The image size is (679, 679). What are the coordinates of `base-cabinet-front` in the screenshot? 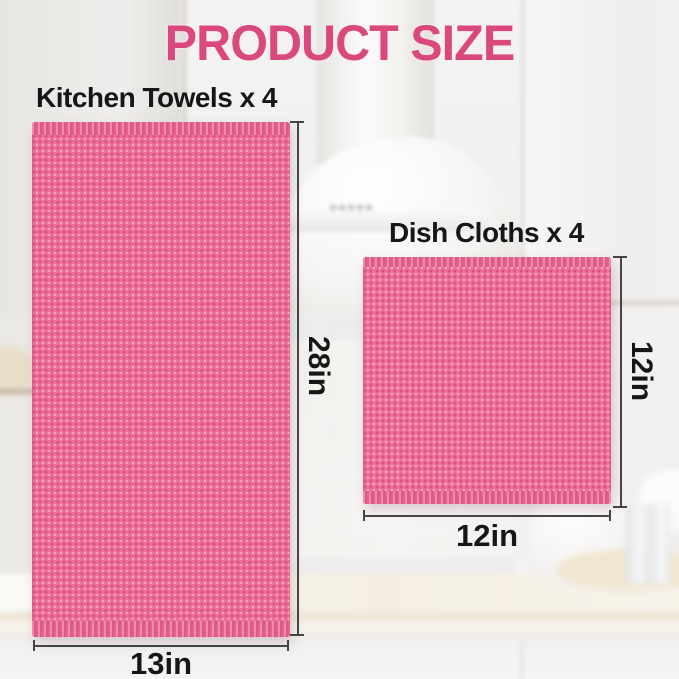 It's located at (339, 658).